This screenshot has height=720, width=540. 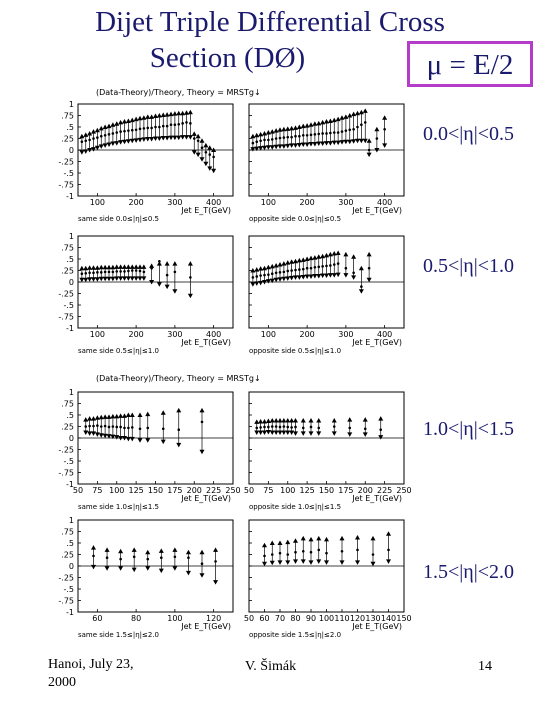 What do you see at coordinates (194, 490) in the screenshot?
I see `panel-5-xtick-label: 200` at bounding box center [194, 490].